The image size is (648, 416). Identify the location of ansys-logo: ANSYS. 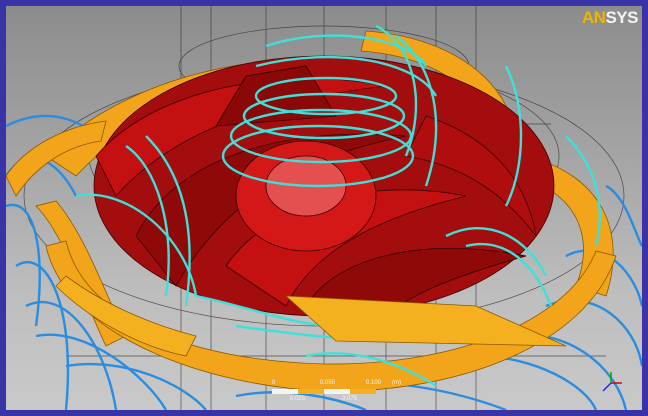
(610, 17).